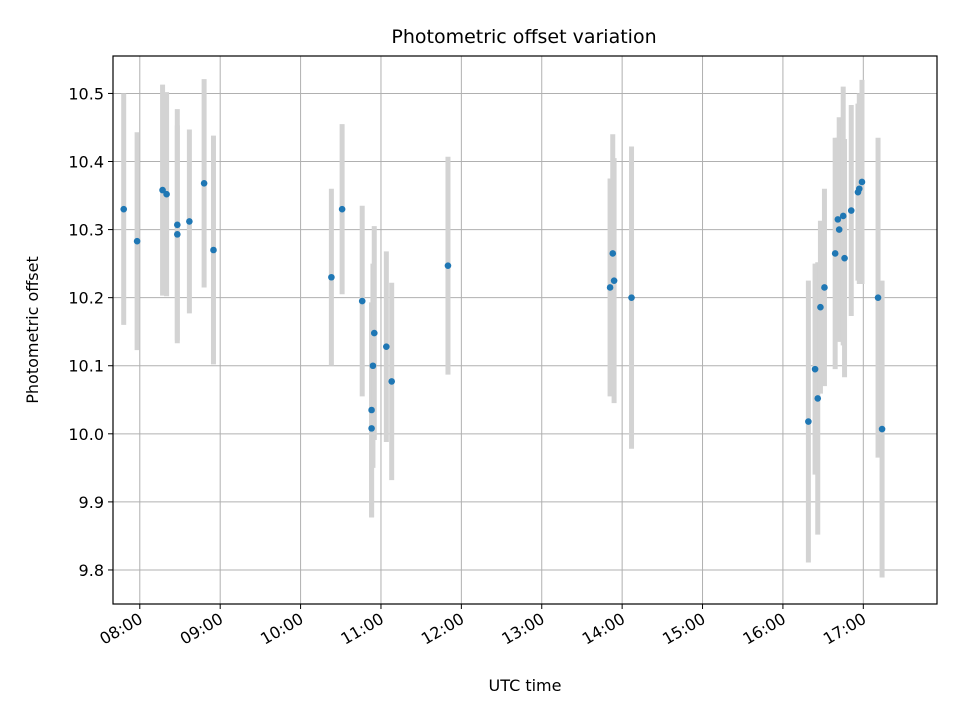  What do you see at coordinates (90, 332) in the screenshot?
I see `y-axis-ticks: 9.8 9.9 10.0 10.1 10.2 10.3 10.4 10.5` at bounding box center [90, 332].